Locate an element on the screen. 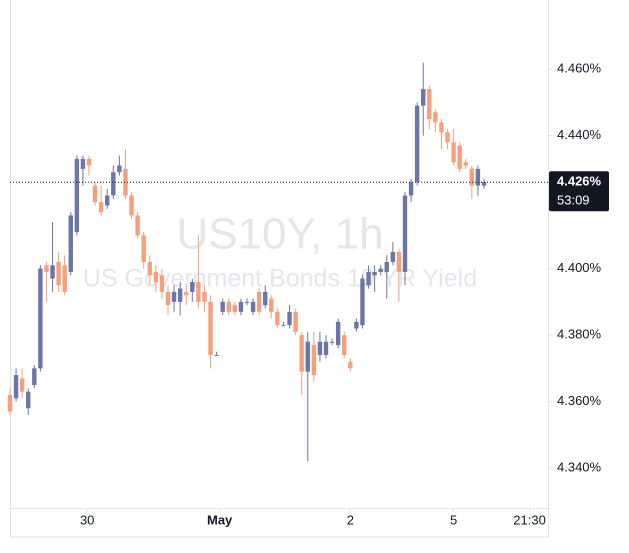 The height and width of the screenshot is (553, 629). last-price-box is located at coordinates (579, 191).